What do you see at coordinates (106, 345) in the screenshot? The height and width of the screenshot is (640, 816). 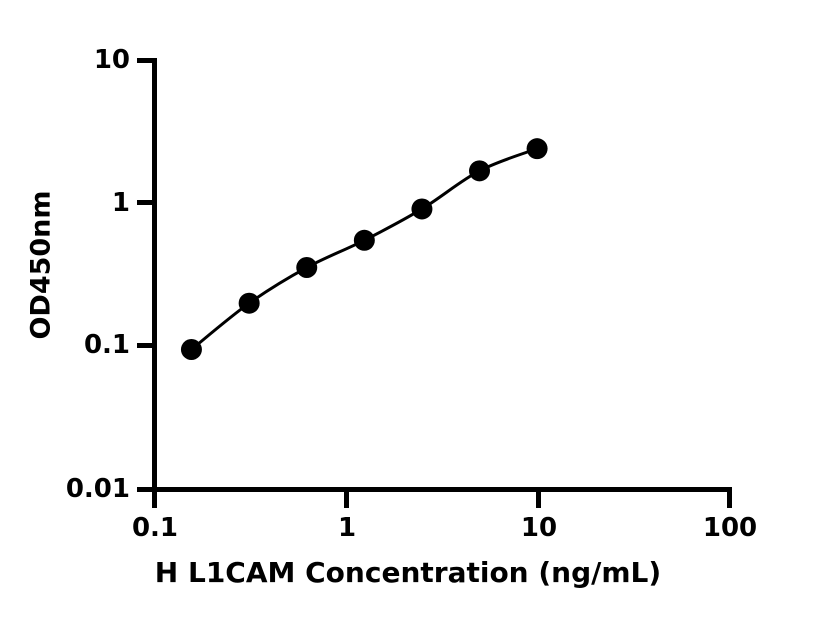 I see `y-tick-label-0.1: 0.1` at bounding box center [106, 345].